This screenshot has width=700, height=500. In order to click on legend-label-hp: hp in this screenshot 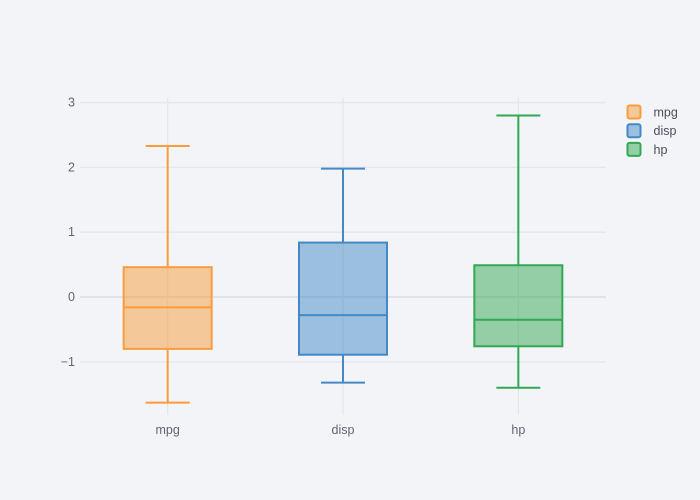, I will do `click(661, 150)`.